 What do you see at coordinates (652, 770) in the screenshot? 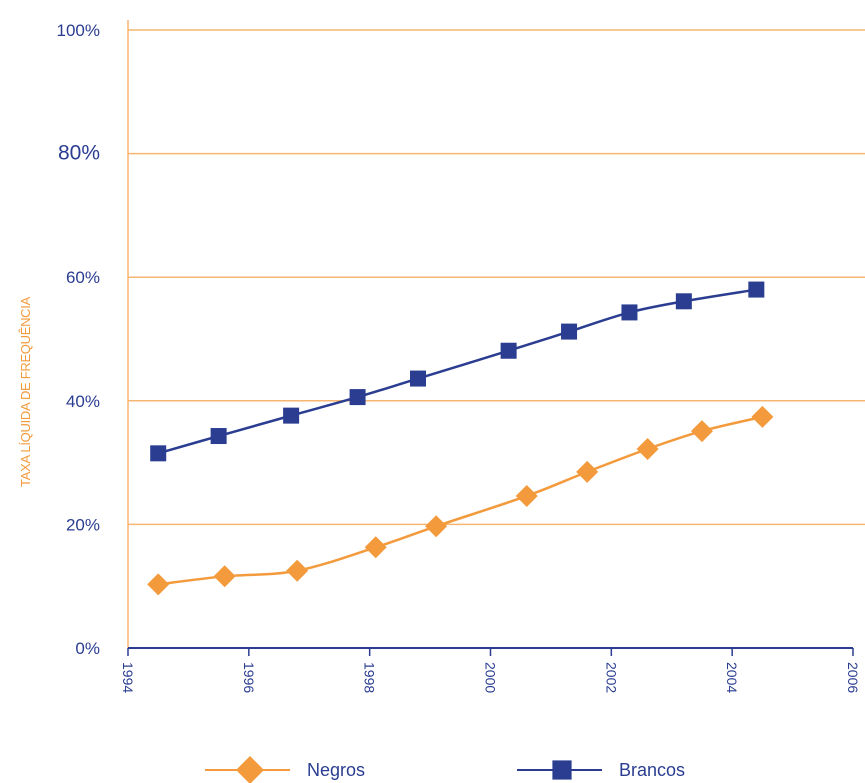
I see `legend-label-brancos: Brancos` at bounding box center [652, 770].